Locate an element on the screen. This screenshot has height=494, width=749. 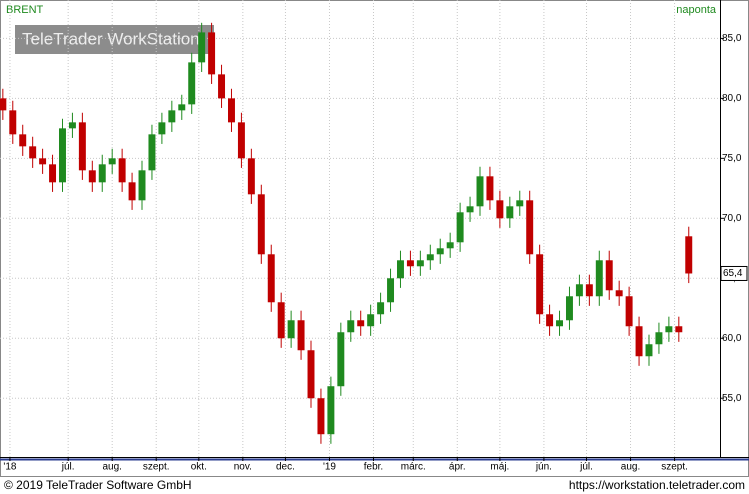
x-tick-label: máj. is located at coordinates (499, 467).